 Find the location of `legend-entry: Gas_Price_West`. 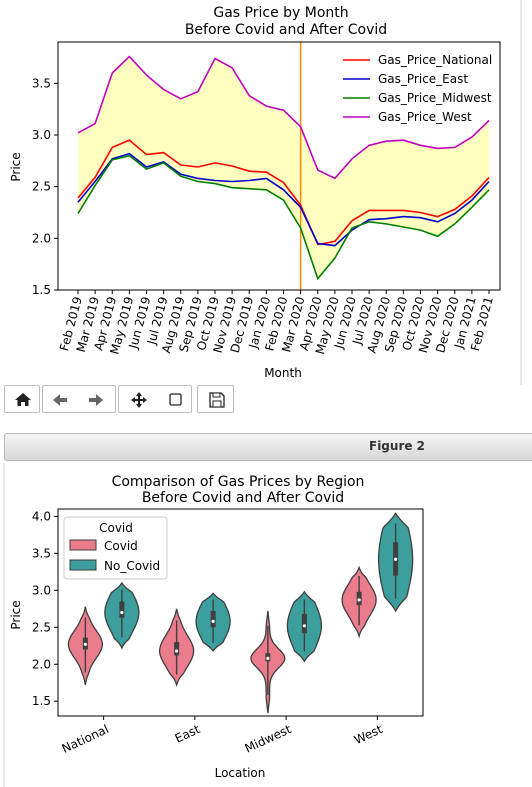

legend-entry: Gas_Price_West is located at coordinates (407, 117).